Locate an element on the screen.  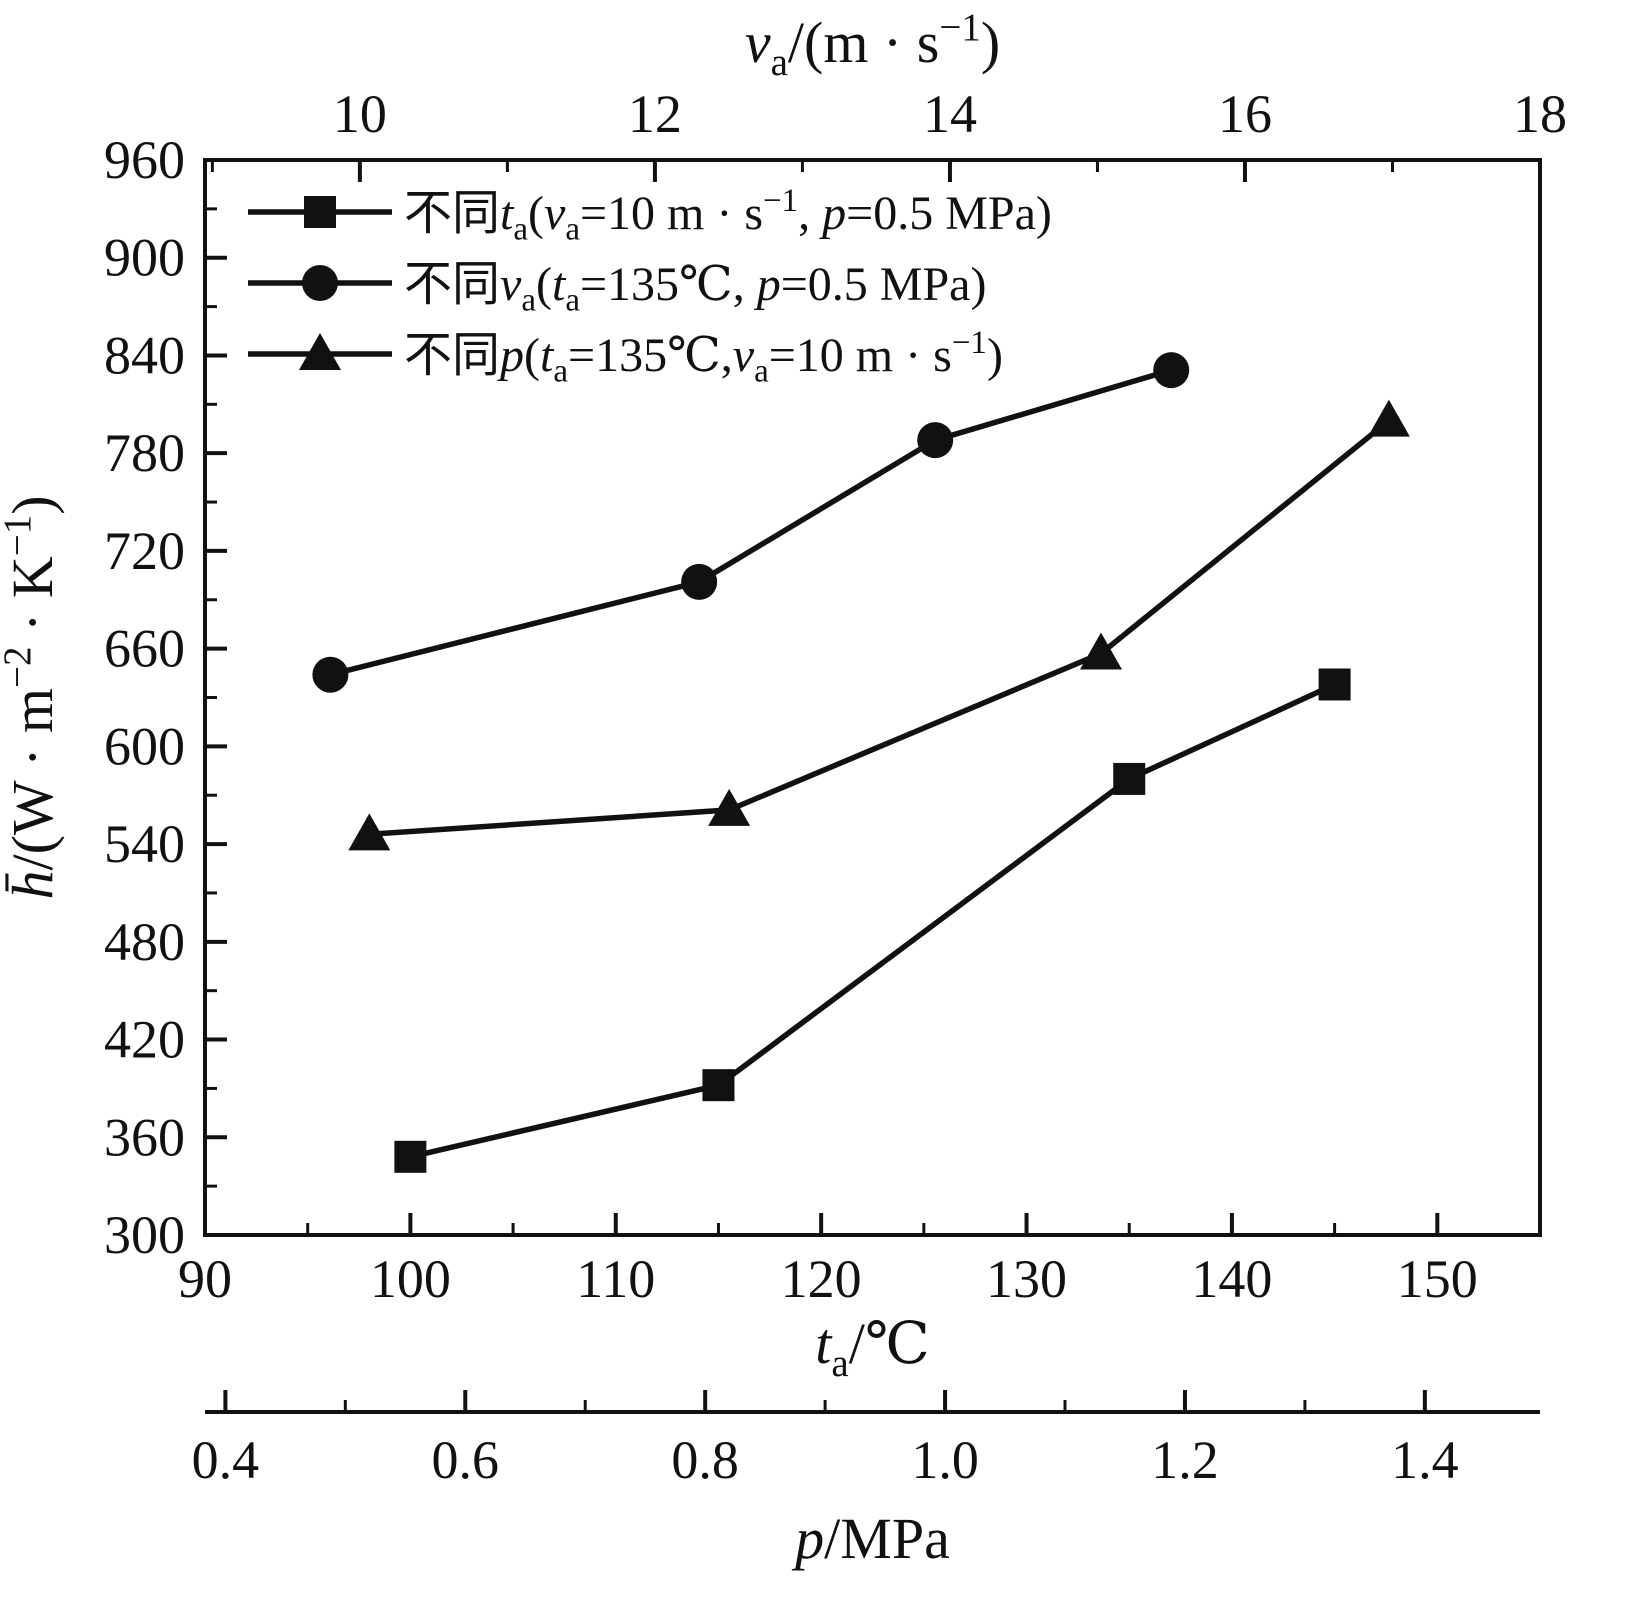
x-top-tick-label: 18 is located at coordinates (1540, 114).